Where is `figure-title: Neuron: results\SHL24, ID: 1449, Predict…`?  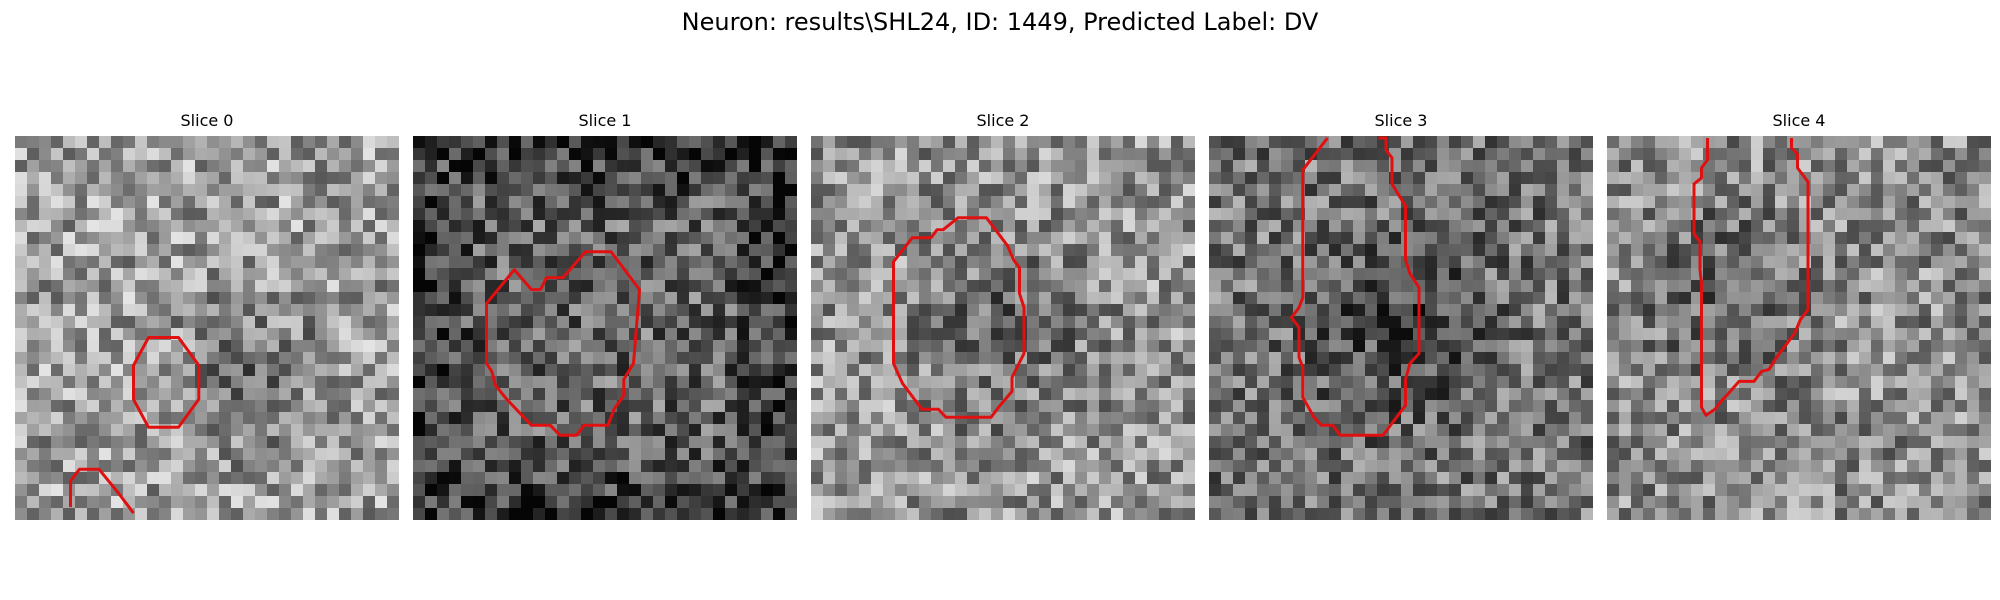 figure-title: Neuron: results\SHL24, ID: 1449, Predict… is located at coordinates (1000, 22).